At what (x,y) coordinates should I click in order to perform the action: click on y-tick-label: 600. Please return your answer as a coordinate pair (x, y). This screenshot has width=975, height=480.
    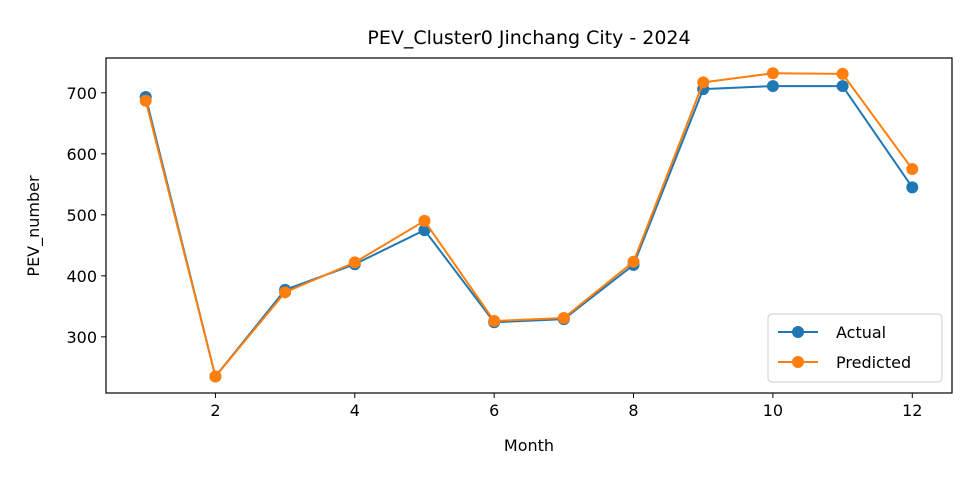
    Looking at the image, I should click on (81, 154).